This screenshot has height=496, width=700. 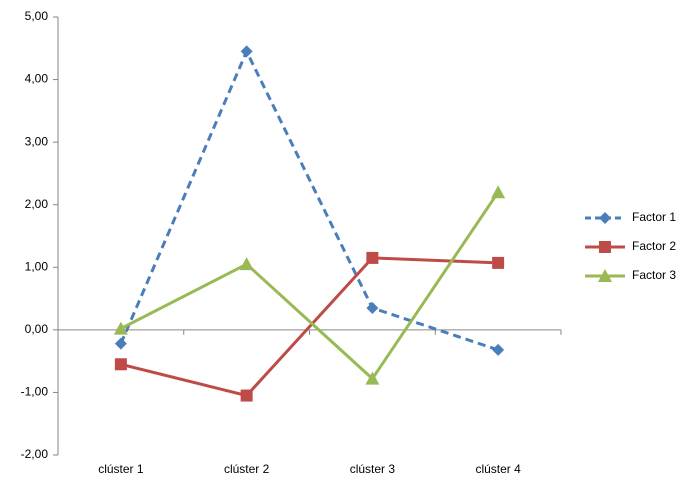 I want to click on legend-label: Factor 1, so click(x=654, y=217).